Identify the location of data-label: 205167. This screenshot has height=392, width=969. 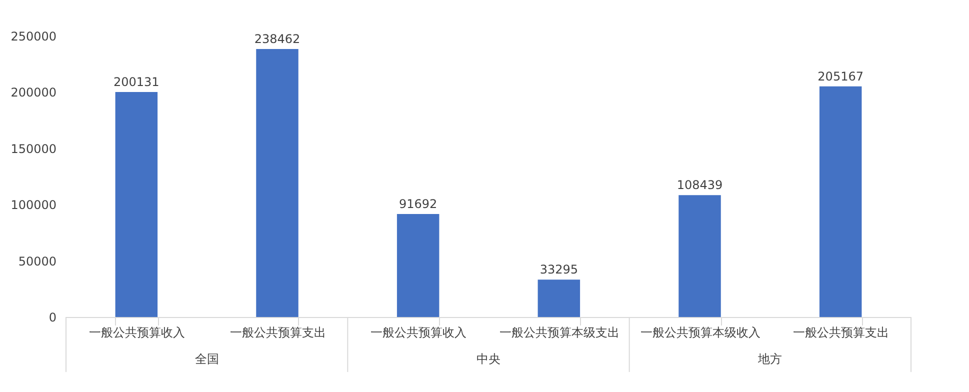
(841, 76).